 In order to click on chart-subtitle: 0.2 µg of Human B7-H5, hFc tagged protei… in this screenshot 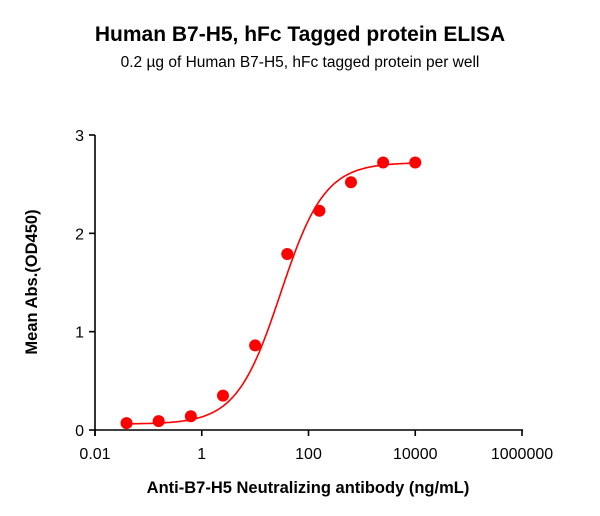, I will do `click(300, 62)`.